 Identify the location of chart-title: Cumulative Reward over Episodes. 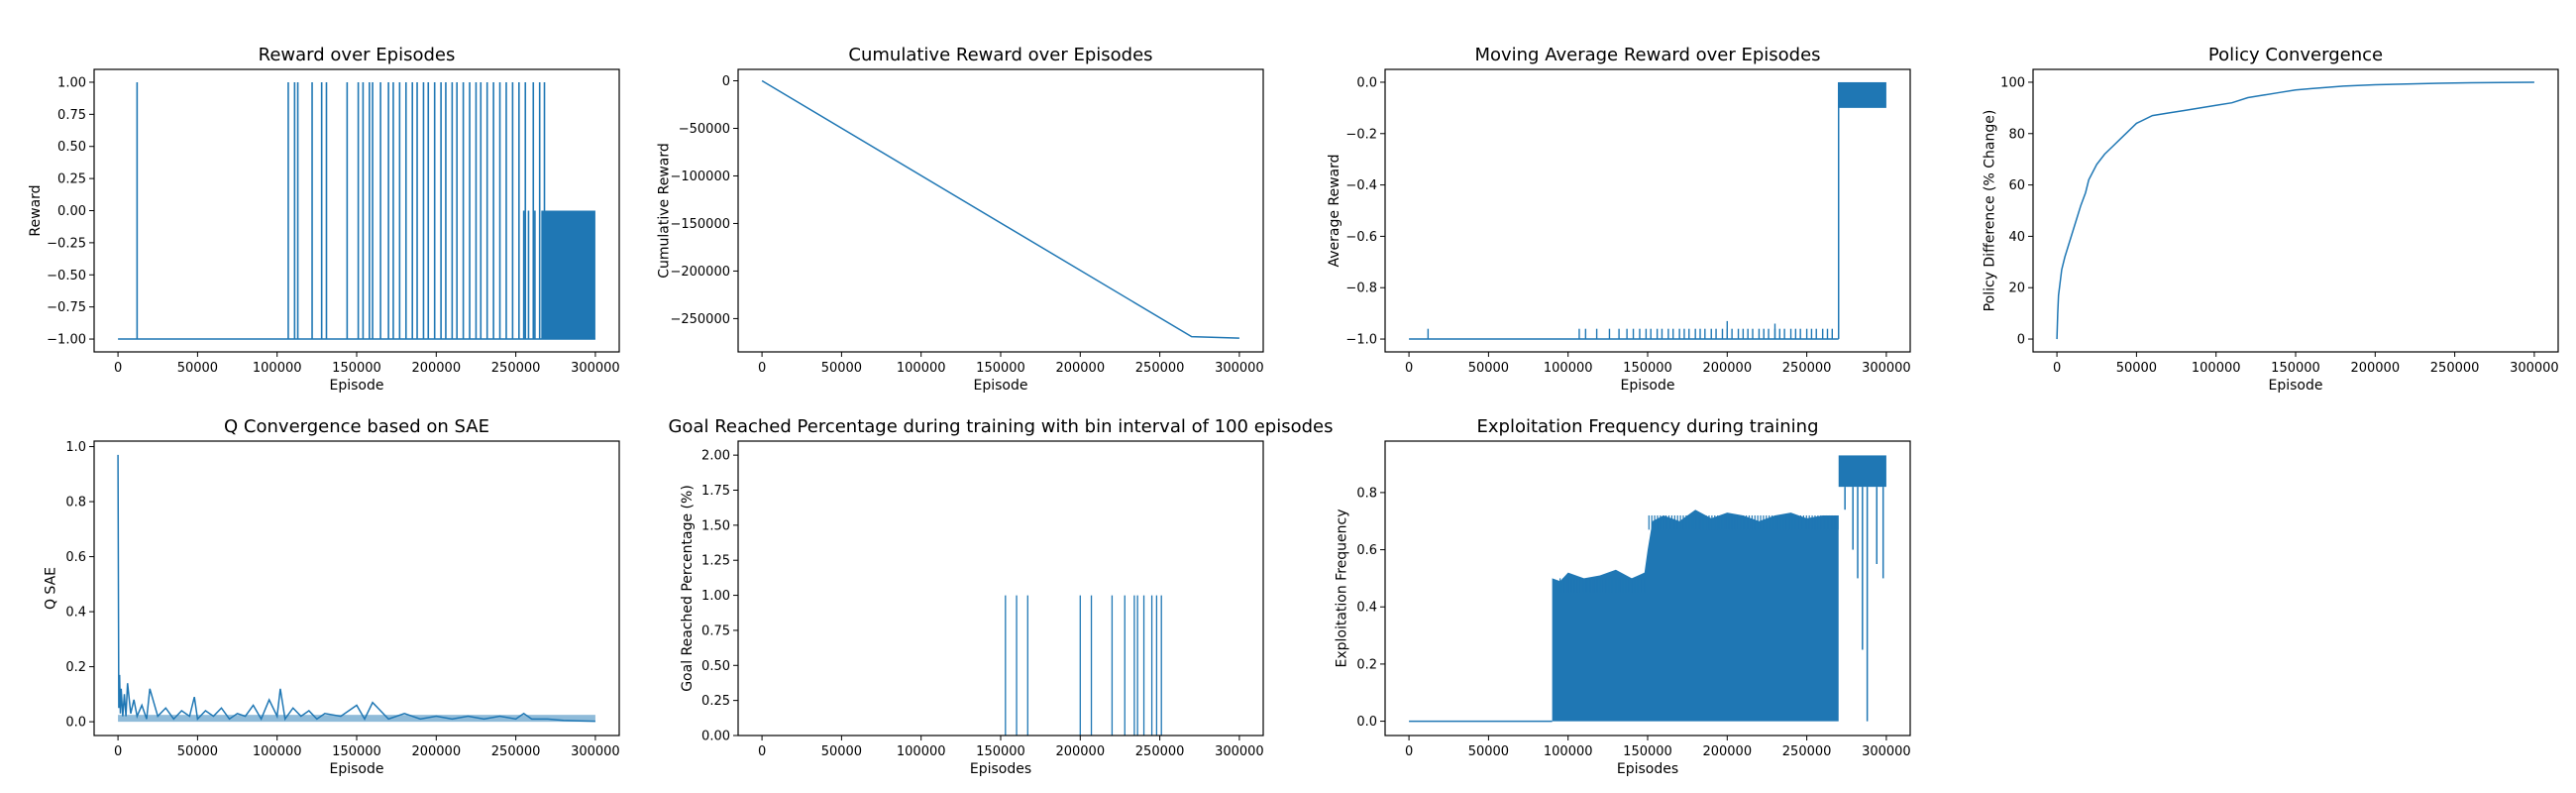
(1000, 55).